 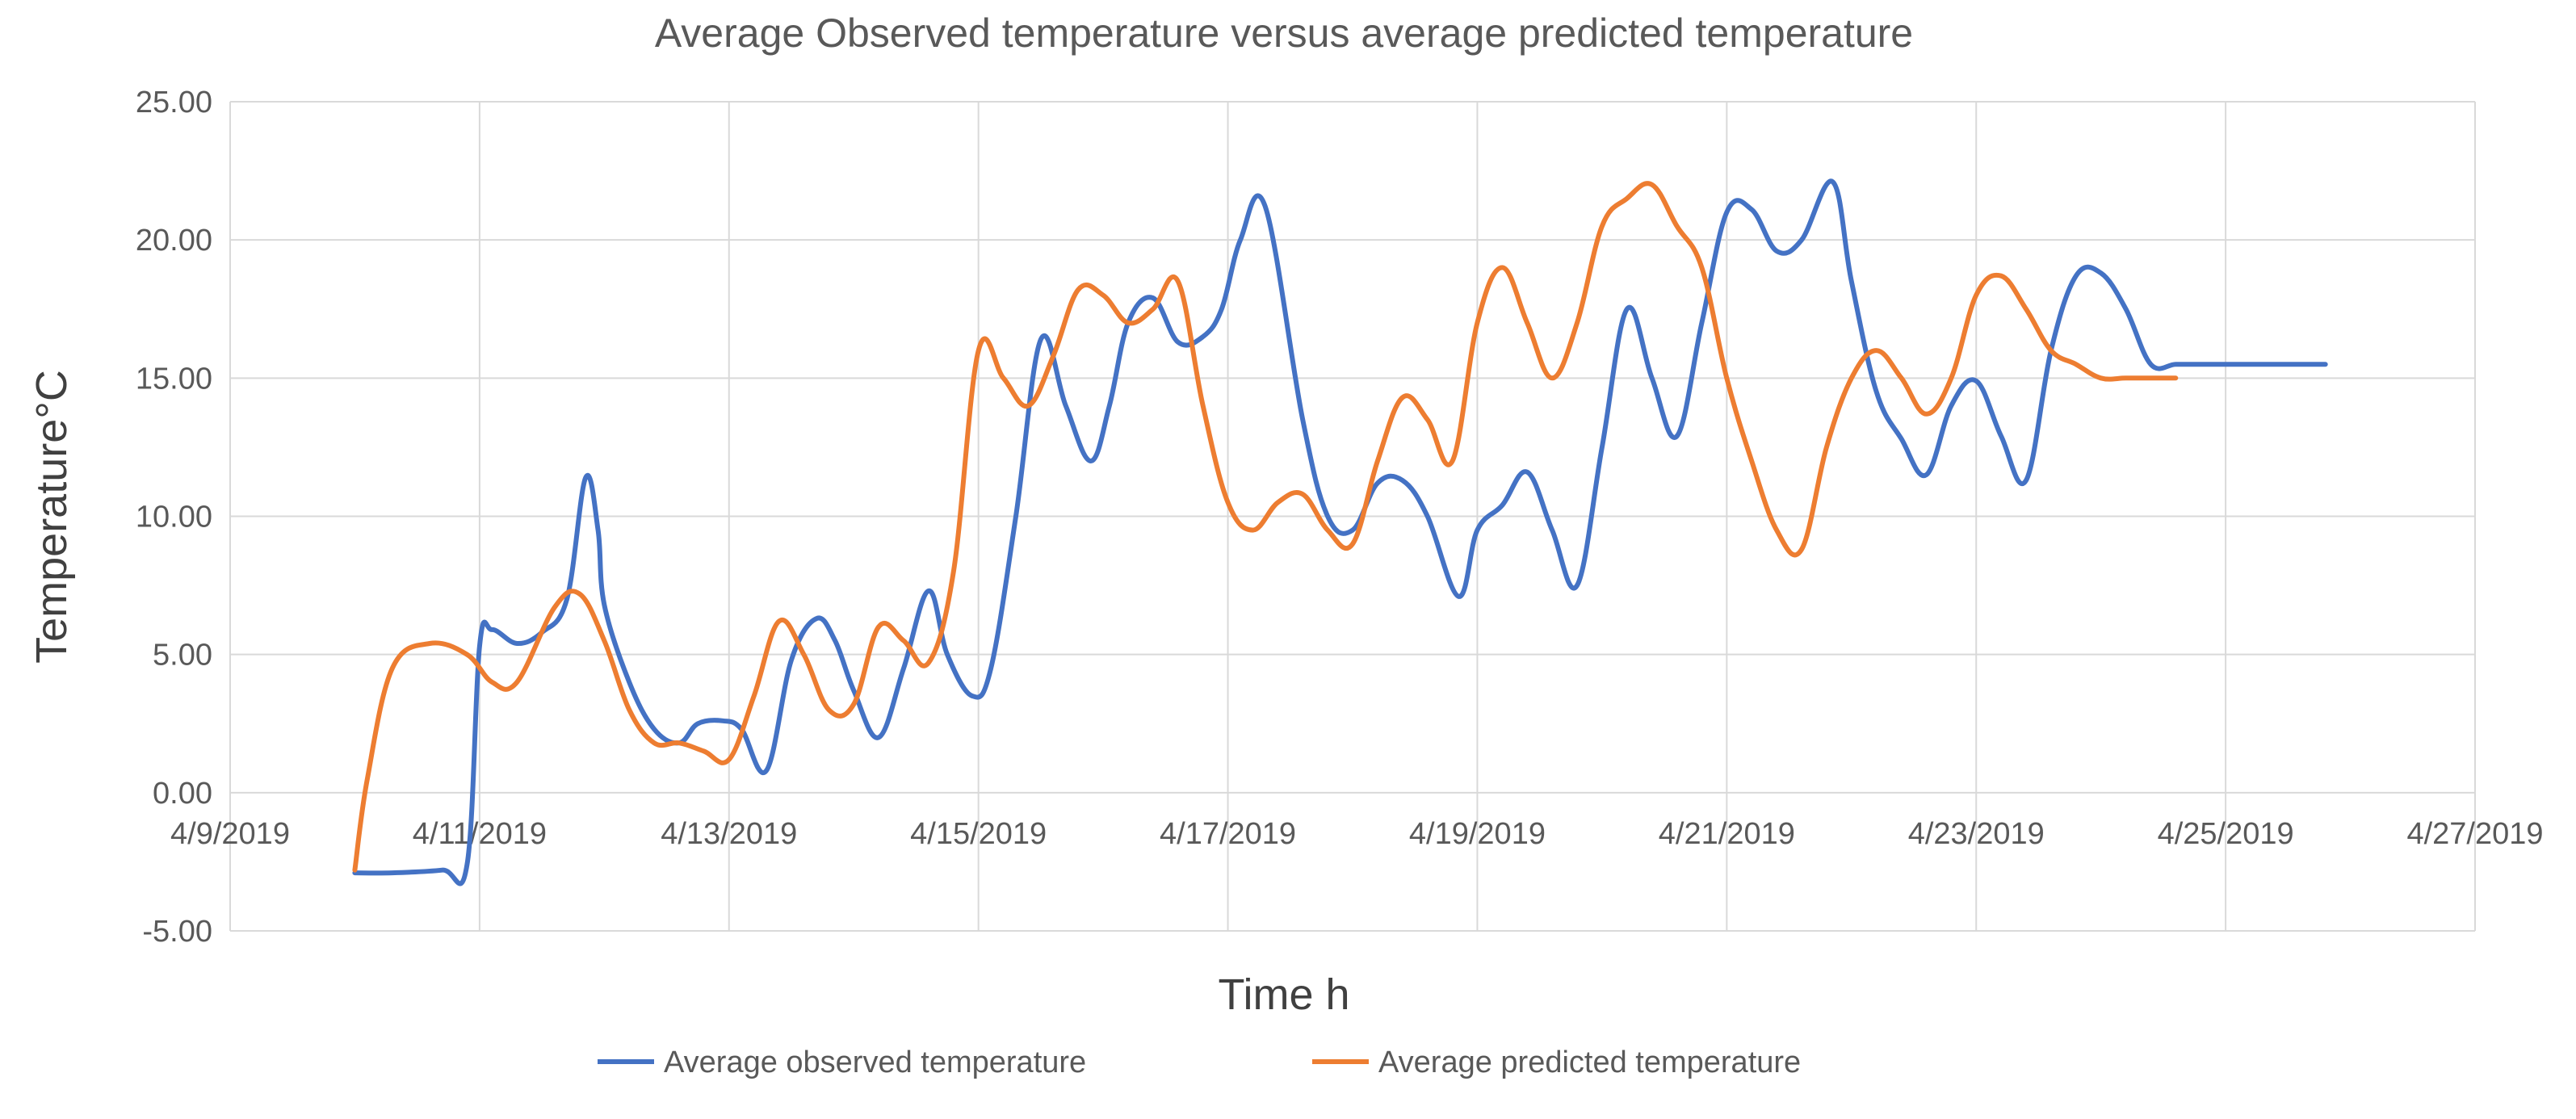 What do you see at coordinates (2474, 834) in the screenshot?
I see `x-tick-label: 4/27/2019` at bounding box center [2474, 834].